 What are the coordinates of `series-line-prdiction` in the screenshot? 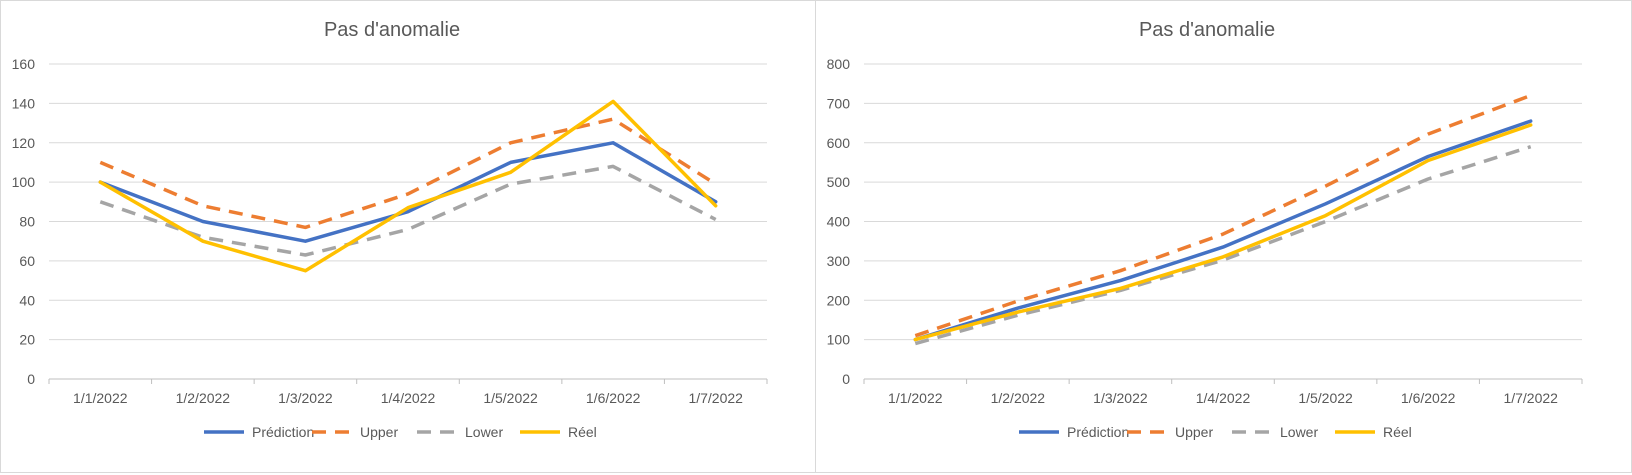 It's located at (408, 192).